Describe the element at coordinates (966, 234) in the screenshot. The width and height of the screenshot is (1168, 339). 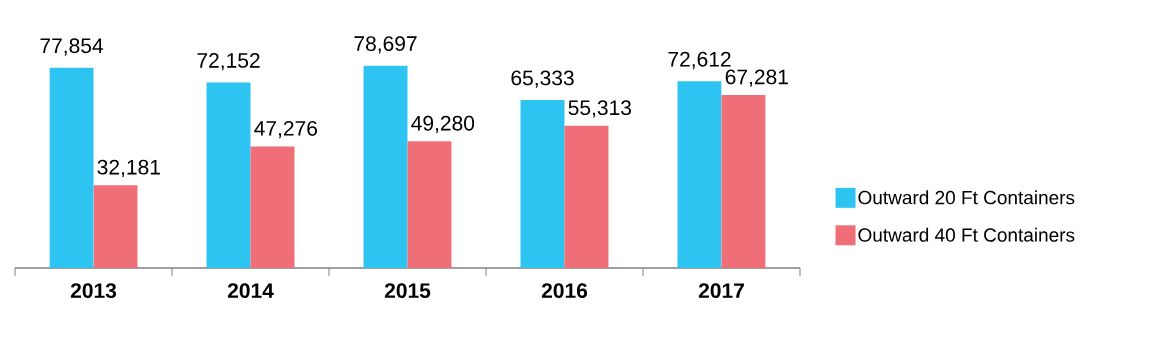
I see `legend-label: Outward 40 Ft Containers` at that location.